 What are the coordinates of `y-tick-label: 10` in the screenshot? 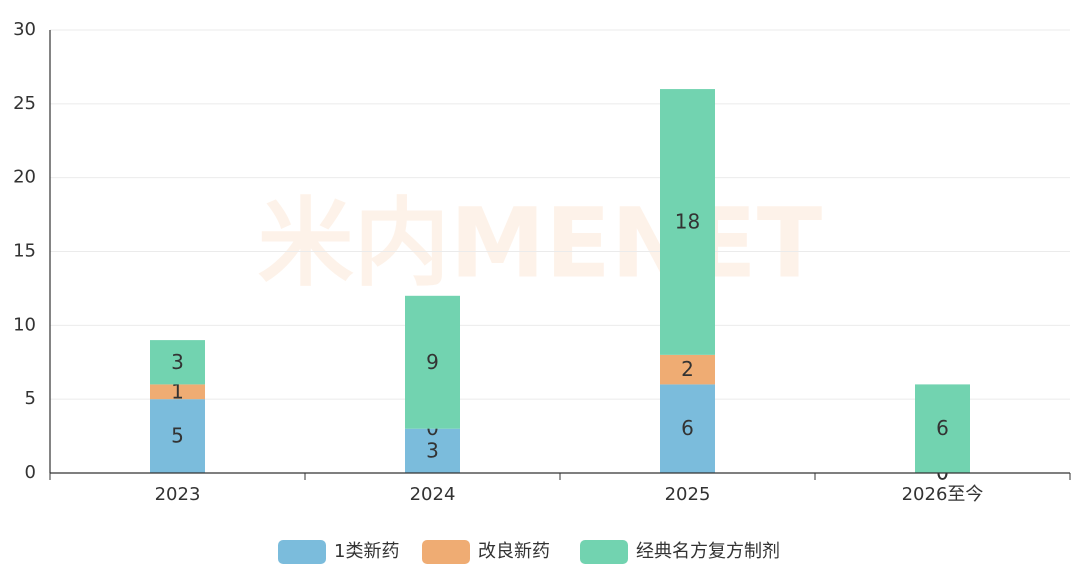 It's located at (24, 324).